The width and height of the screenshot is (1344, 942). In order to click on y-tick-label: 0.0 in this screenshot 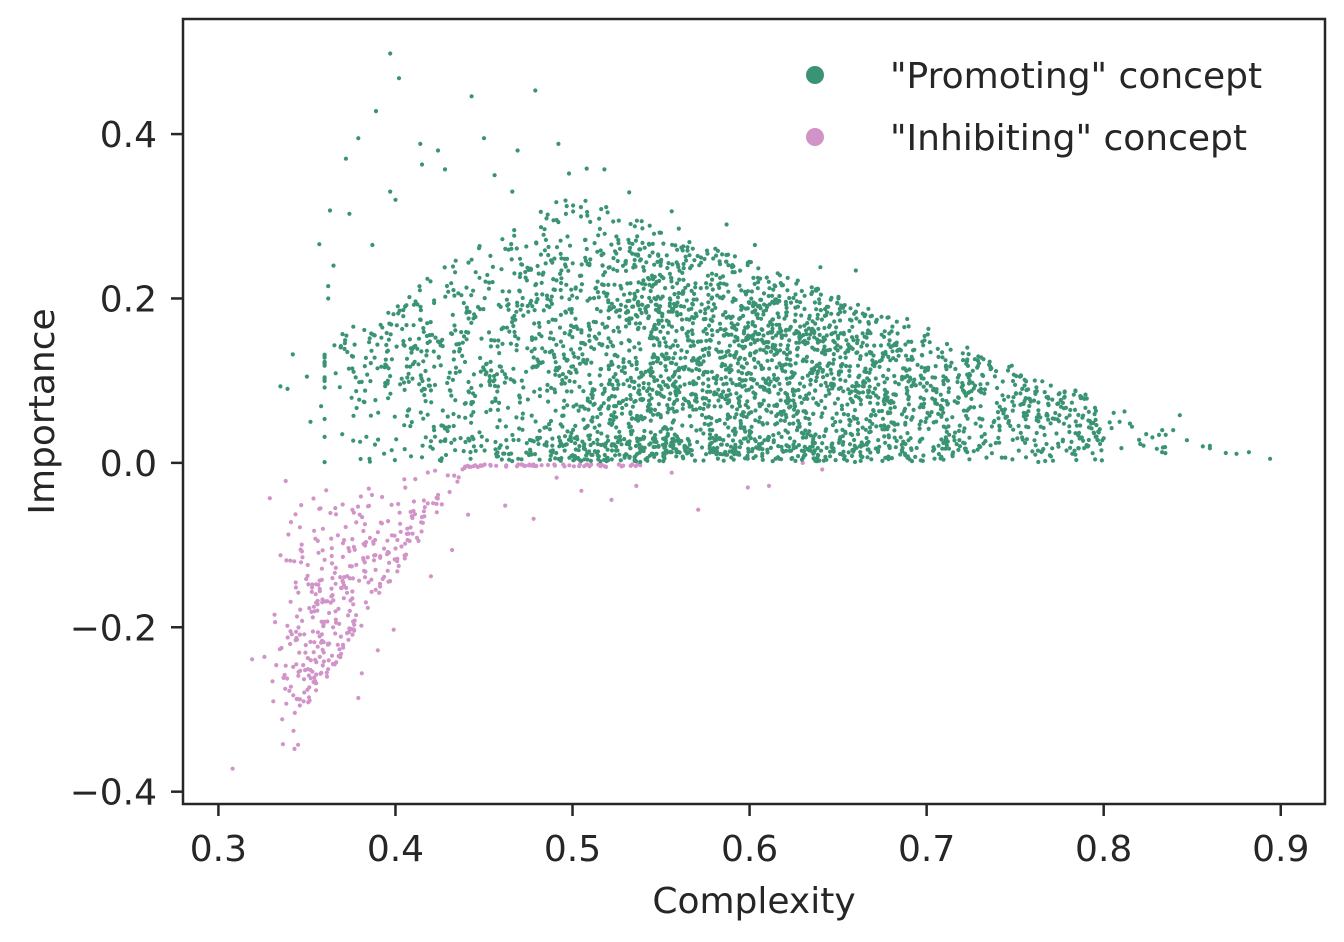, I will do `click(128, 464)`.